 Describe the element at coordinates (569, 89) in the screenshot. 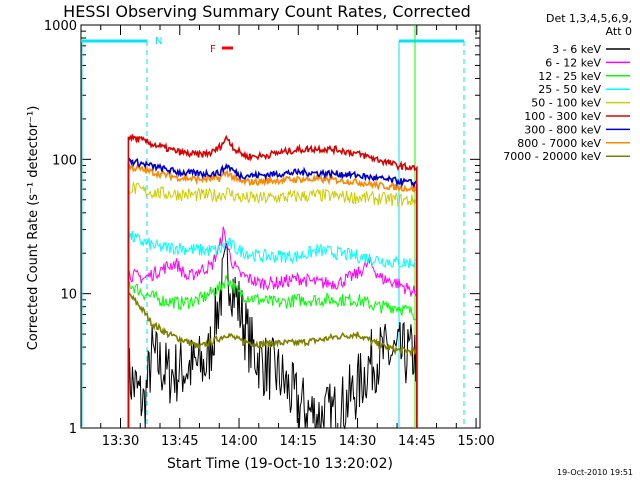

I see `legend-label: 25 - 50 keV` at that location.